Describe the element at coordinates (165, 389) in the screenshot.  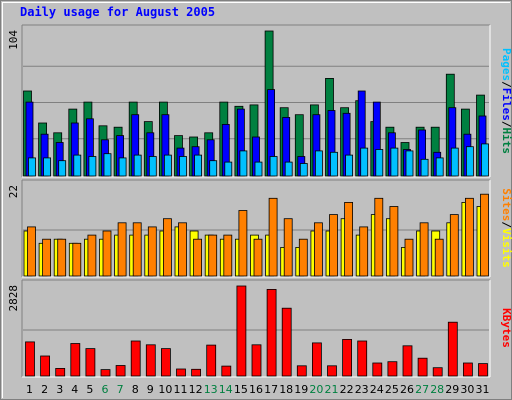
I see `x-tick-label-day-10: 10` at that location.